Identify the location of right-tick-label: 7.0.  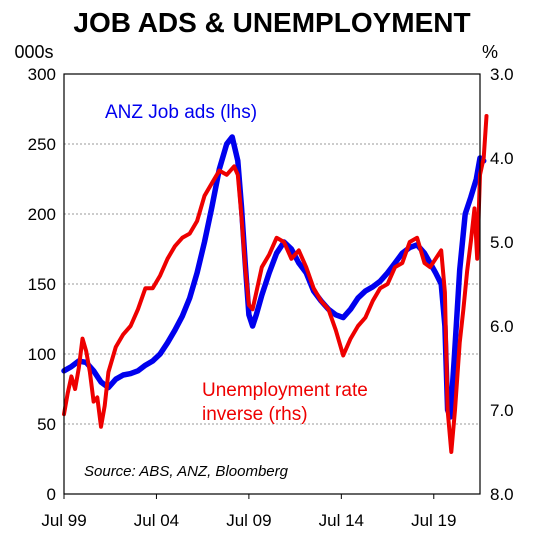
(502, 410).